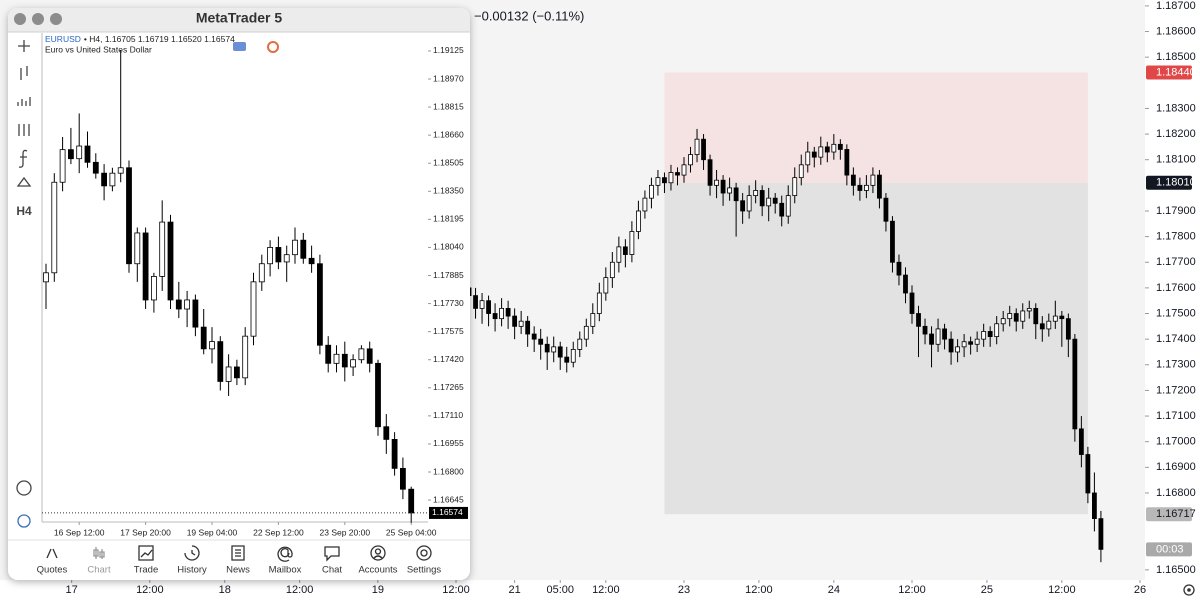  Describe the element at coordinates (1176, 339) in the screenshot. I see `y-tick-label: 1.17400` at that location.